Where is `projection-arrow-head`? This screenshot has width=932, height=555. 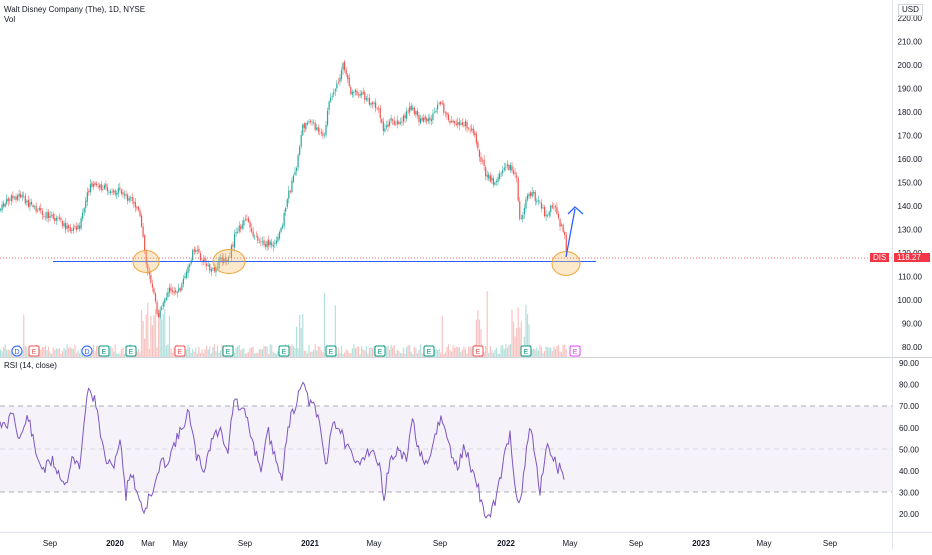 projection-arrow-head is located at coordinates (575, 210).